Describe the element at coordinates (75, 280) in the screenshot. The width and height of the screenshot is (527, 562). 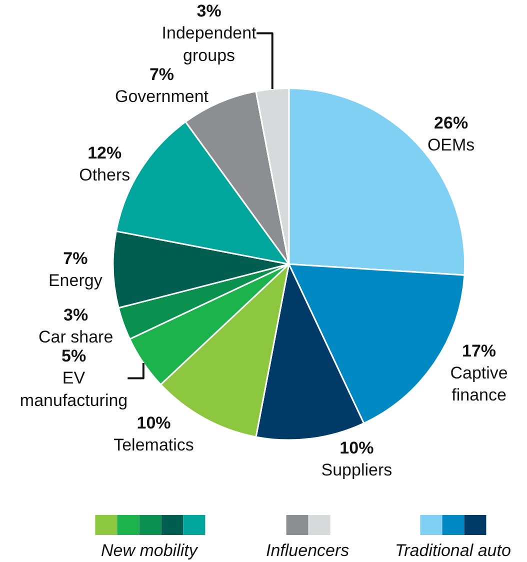
I see `slice-label: Energy` at that location.